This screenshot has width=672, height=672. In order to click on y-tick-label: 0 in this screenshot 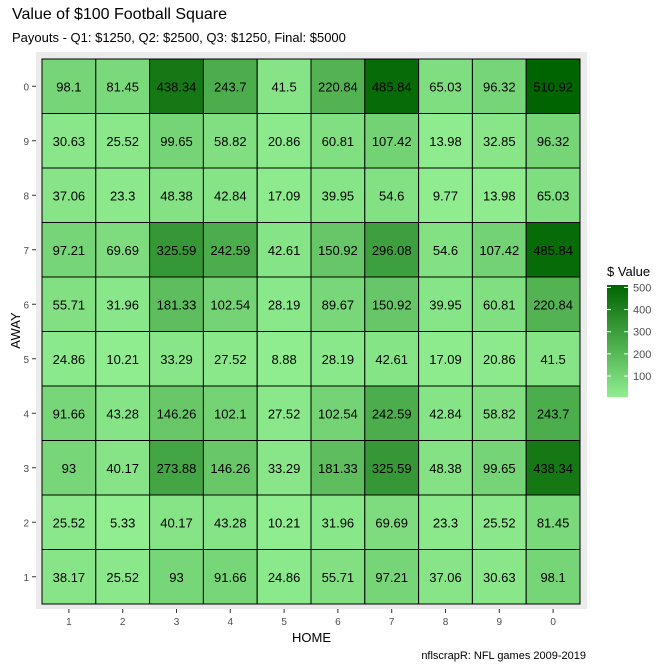, I will do `click(26, 87)`.